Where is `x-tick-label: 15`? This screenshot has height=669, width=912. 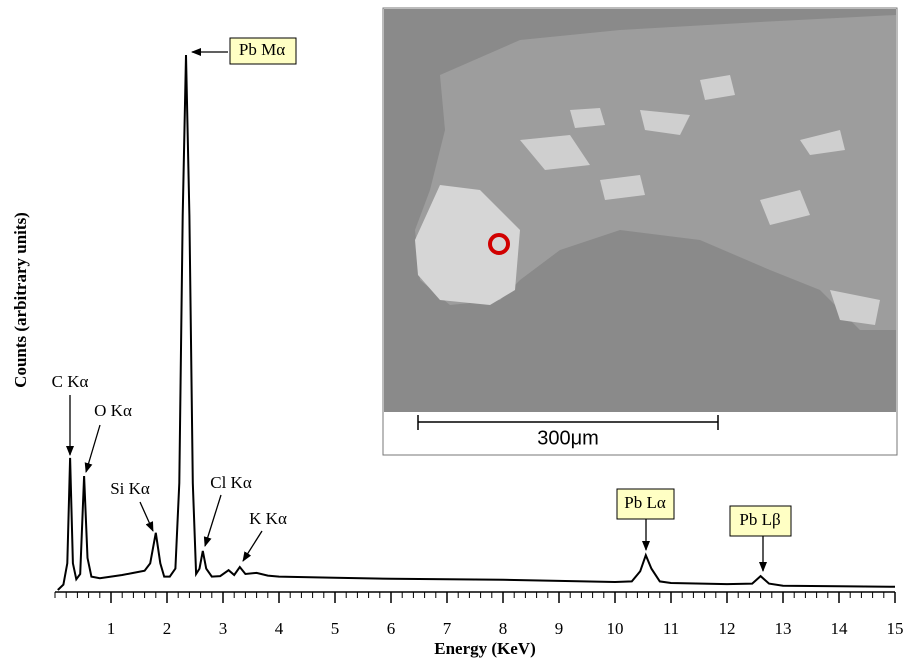
x-tick-label: 15 is located at coordinates (895, 628).